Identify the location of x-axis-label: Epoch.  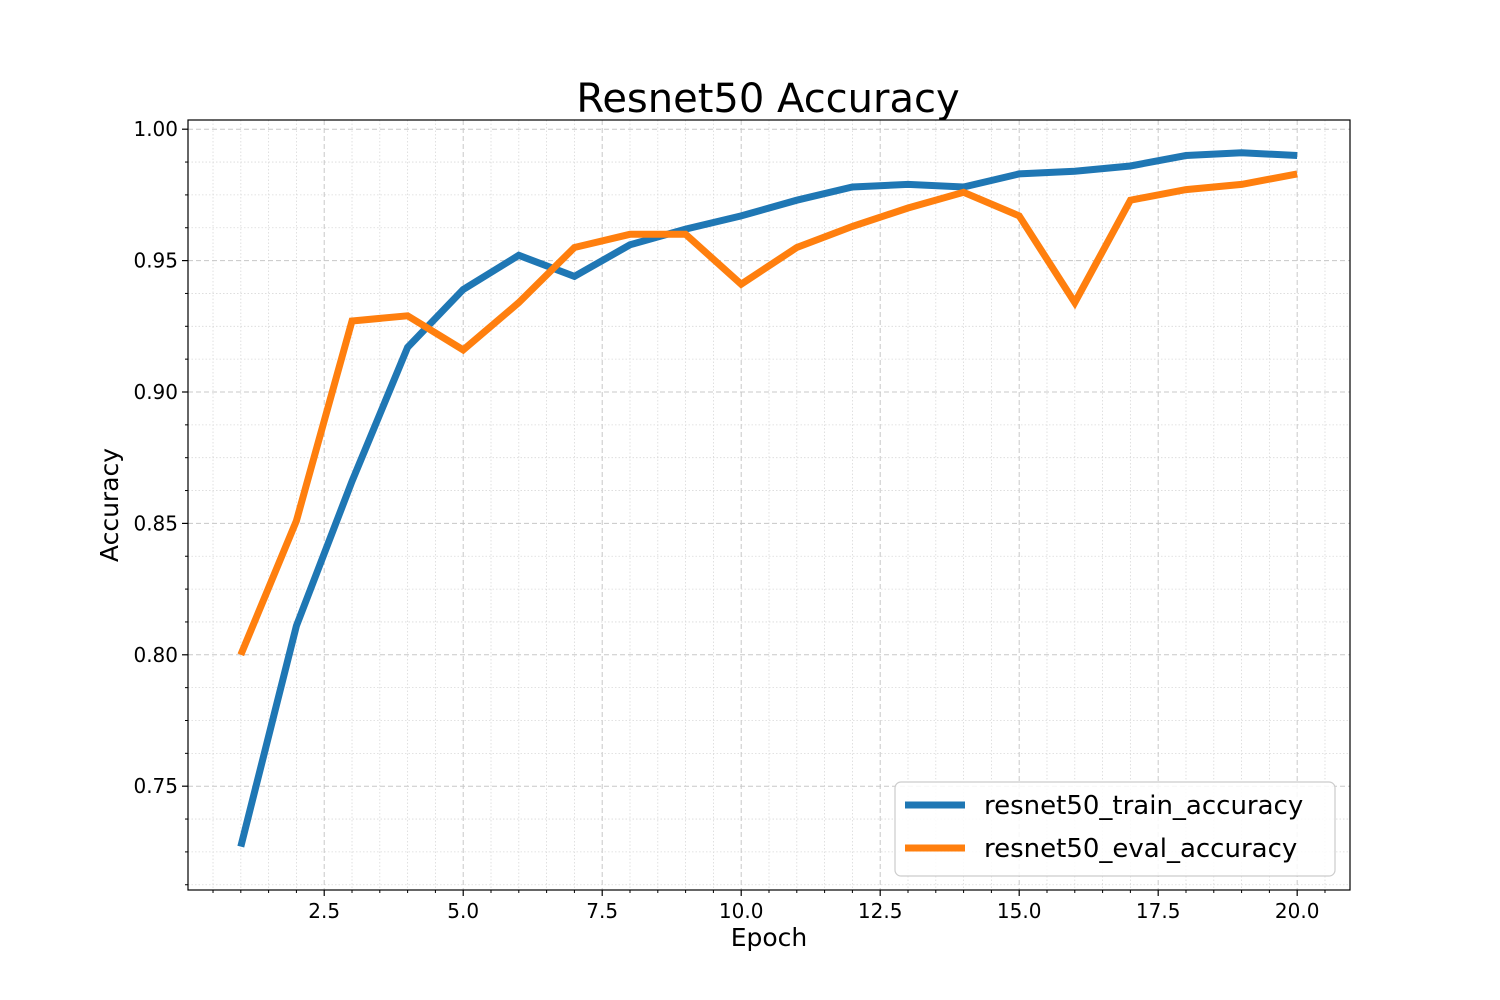
(769, 937).